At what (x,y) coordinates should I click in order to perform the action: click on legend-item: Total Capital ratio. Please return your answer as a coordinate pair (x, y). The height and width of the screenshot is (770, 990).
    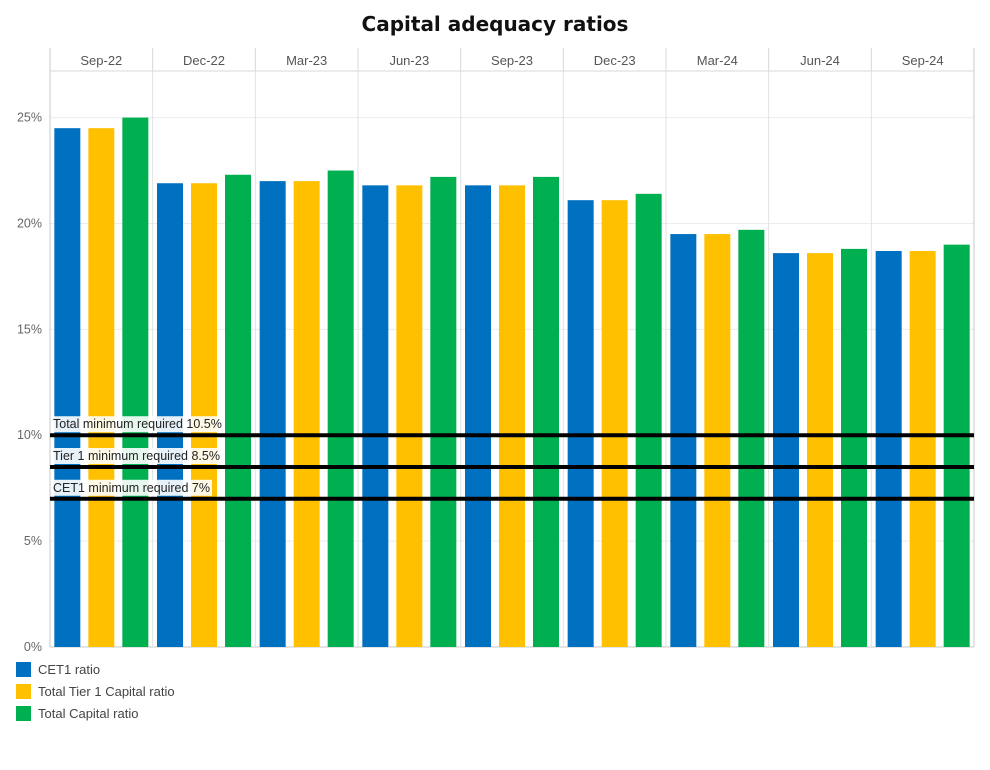
    Looking at the image, I should click on (95, 713).